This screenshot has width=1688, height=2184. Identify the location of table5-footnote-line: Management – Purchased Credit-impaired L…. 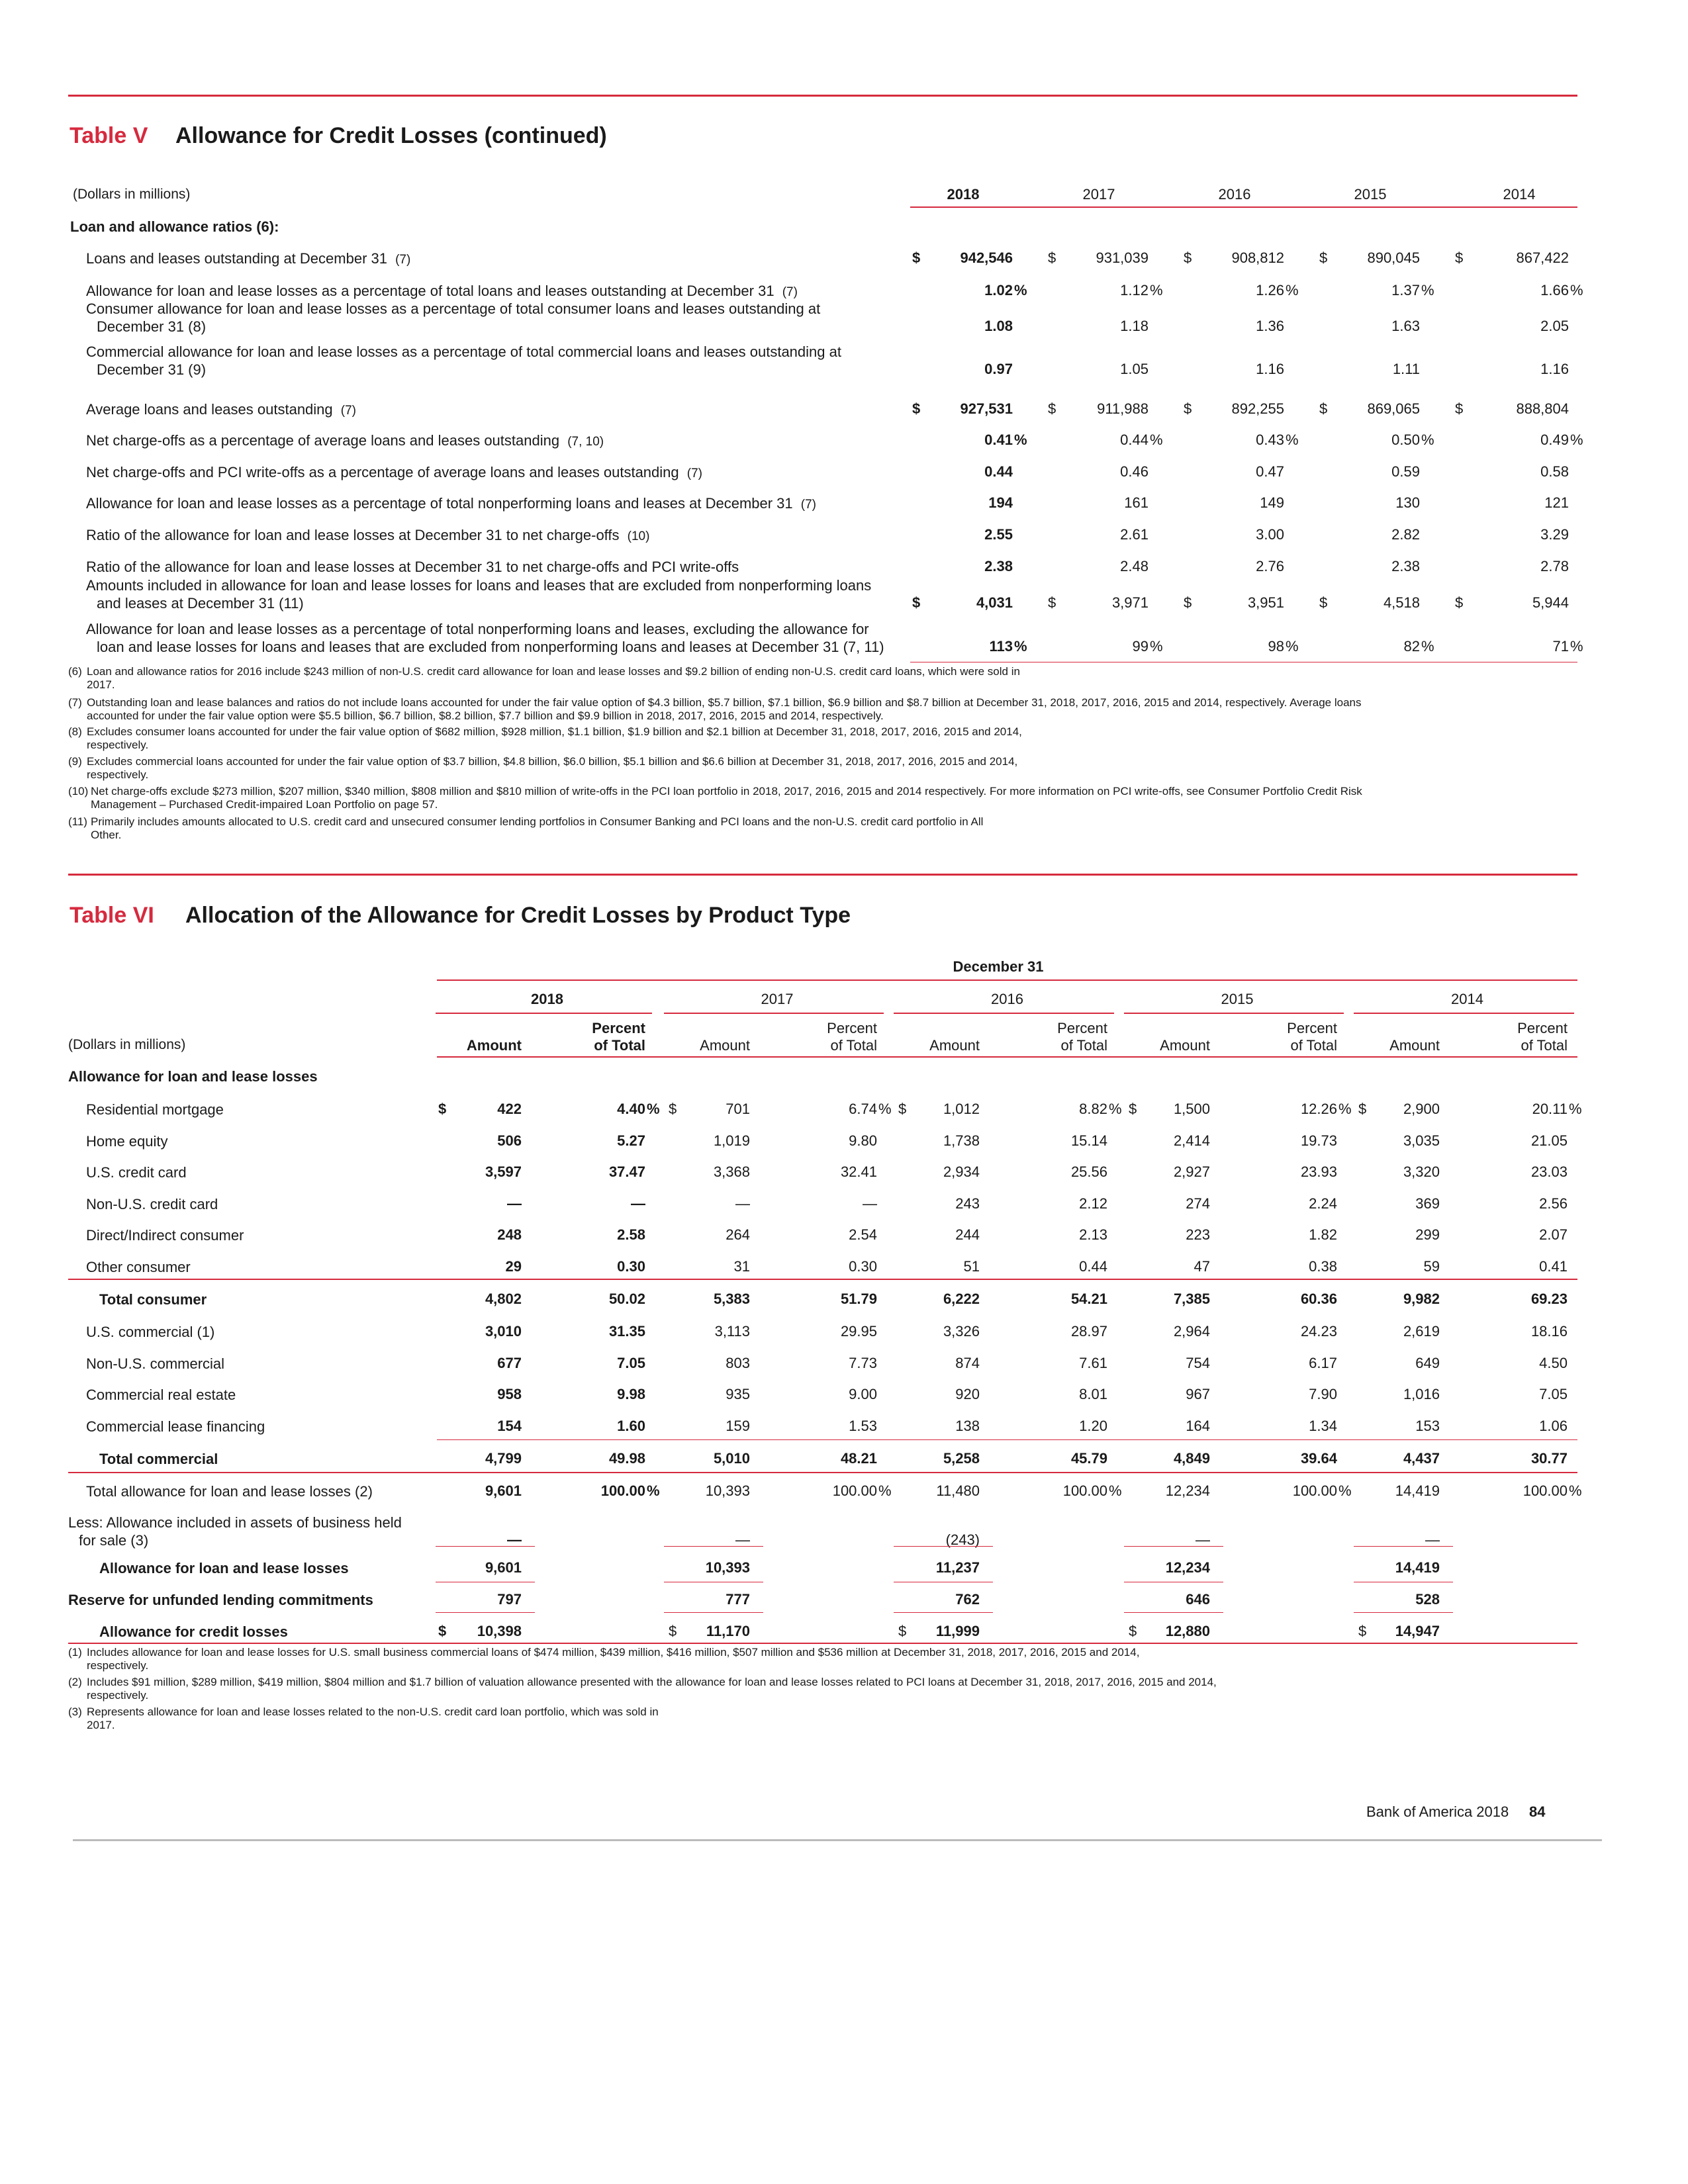
(264, 805).